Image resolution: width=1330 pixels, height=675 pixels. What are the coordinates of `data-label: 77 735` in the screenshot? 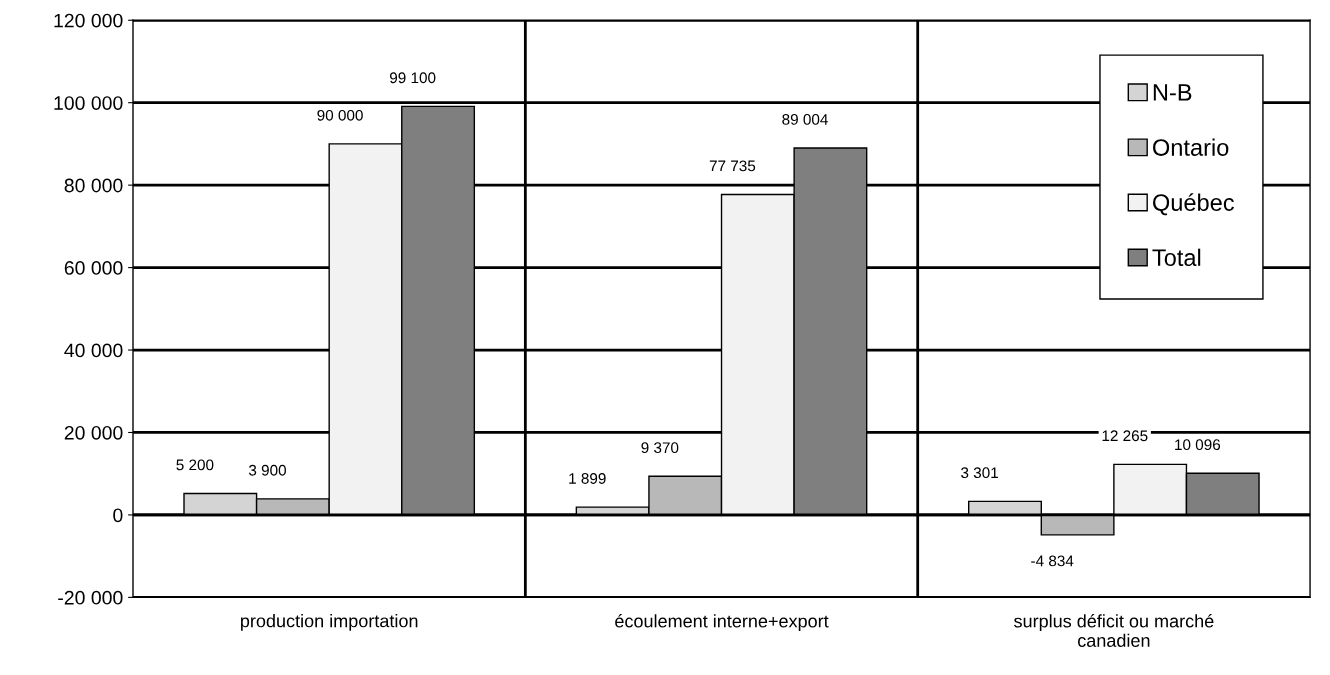 It's located at (732, 166).